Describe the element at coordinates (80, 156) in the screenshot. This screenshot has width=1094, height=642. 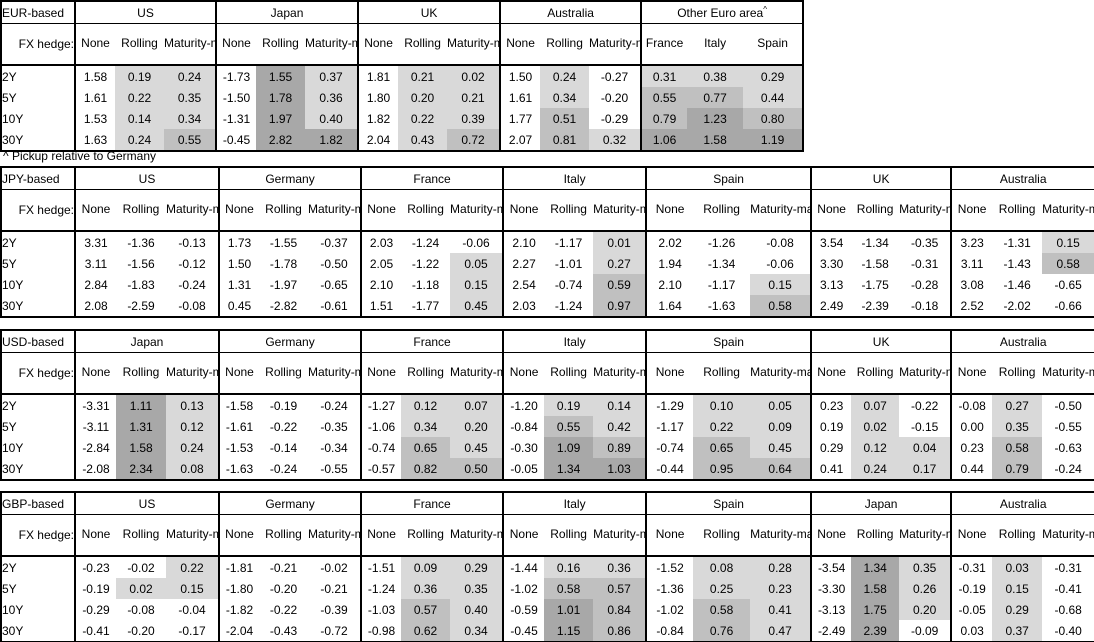
I see `footnote: ^ Pickup relative to Germany` at that location.